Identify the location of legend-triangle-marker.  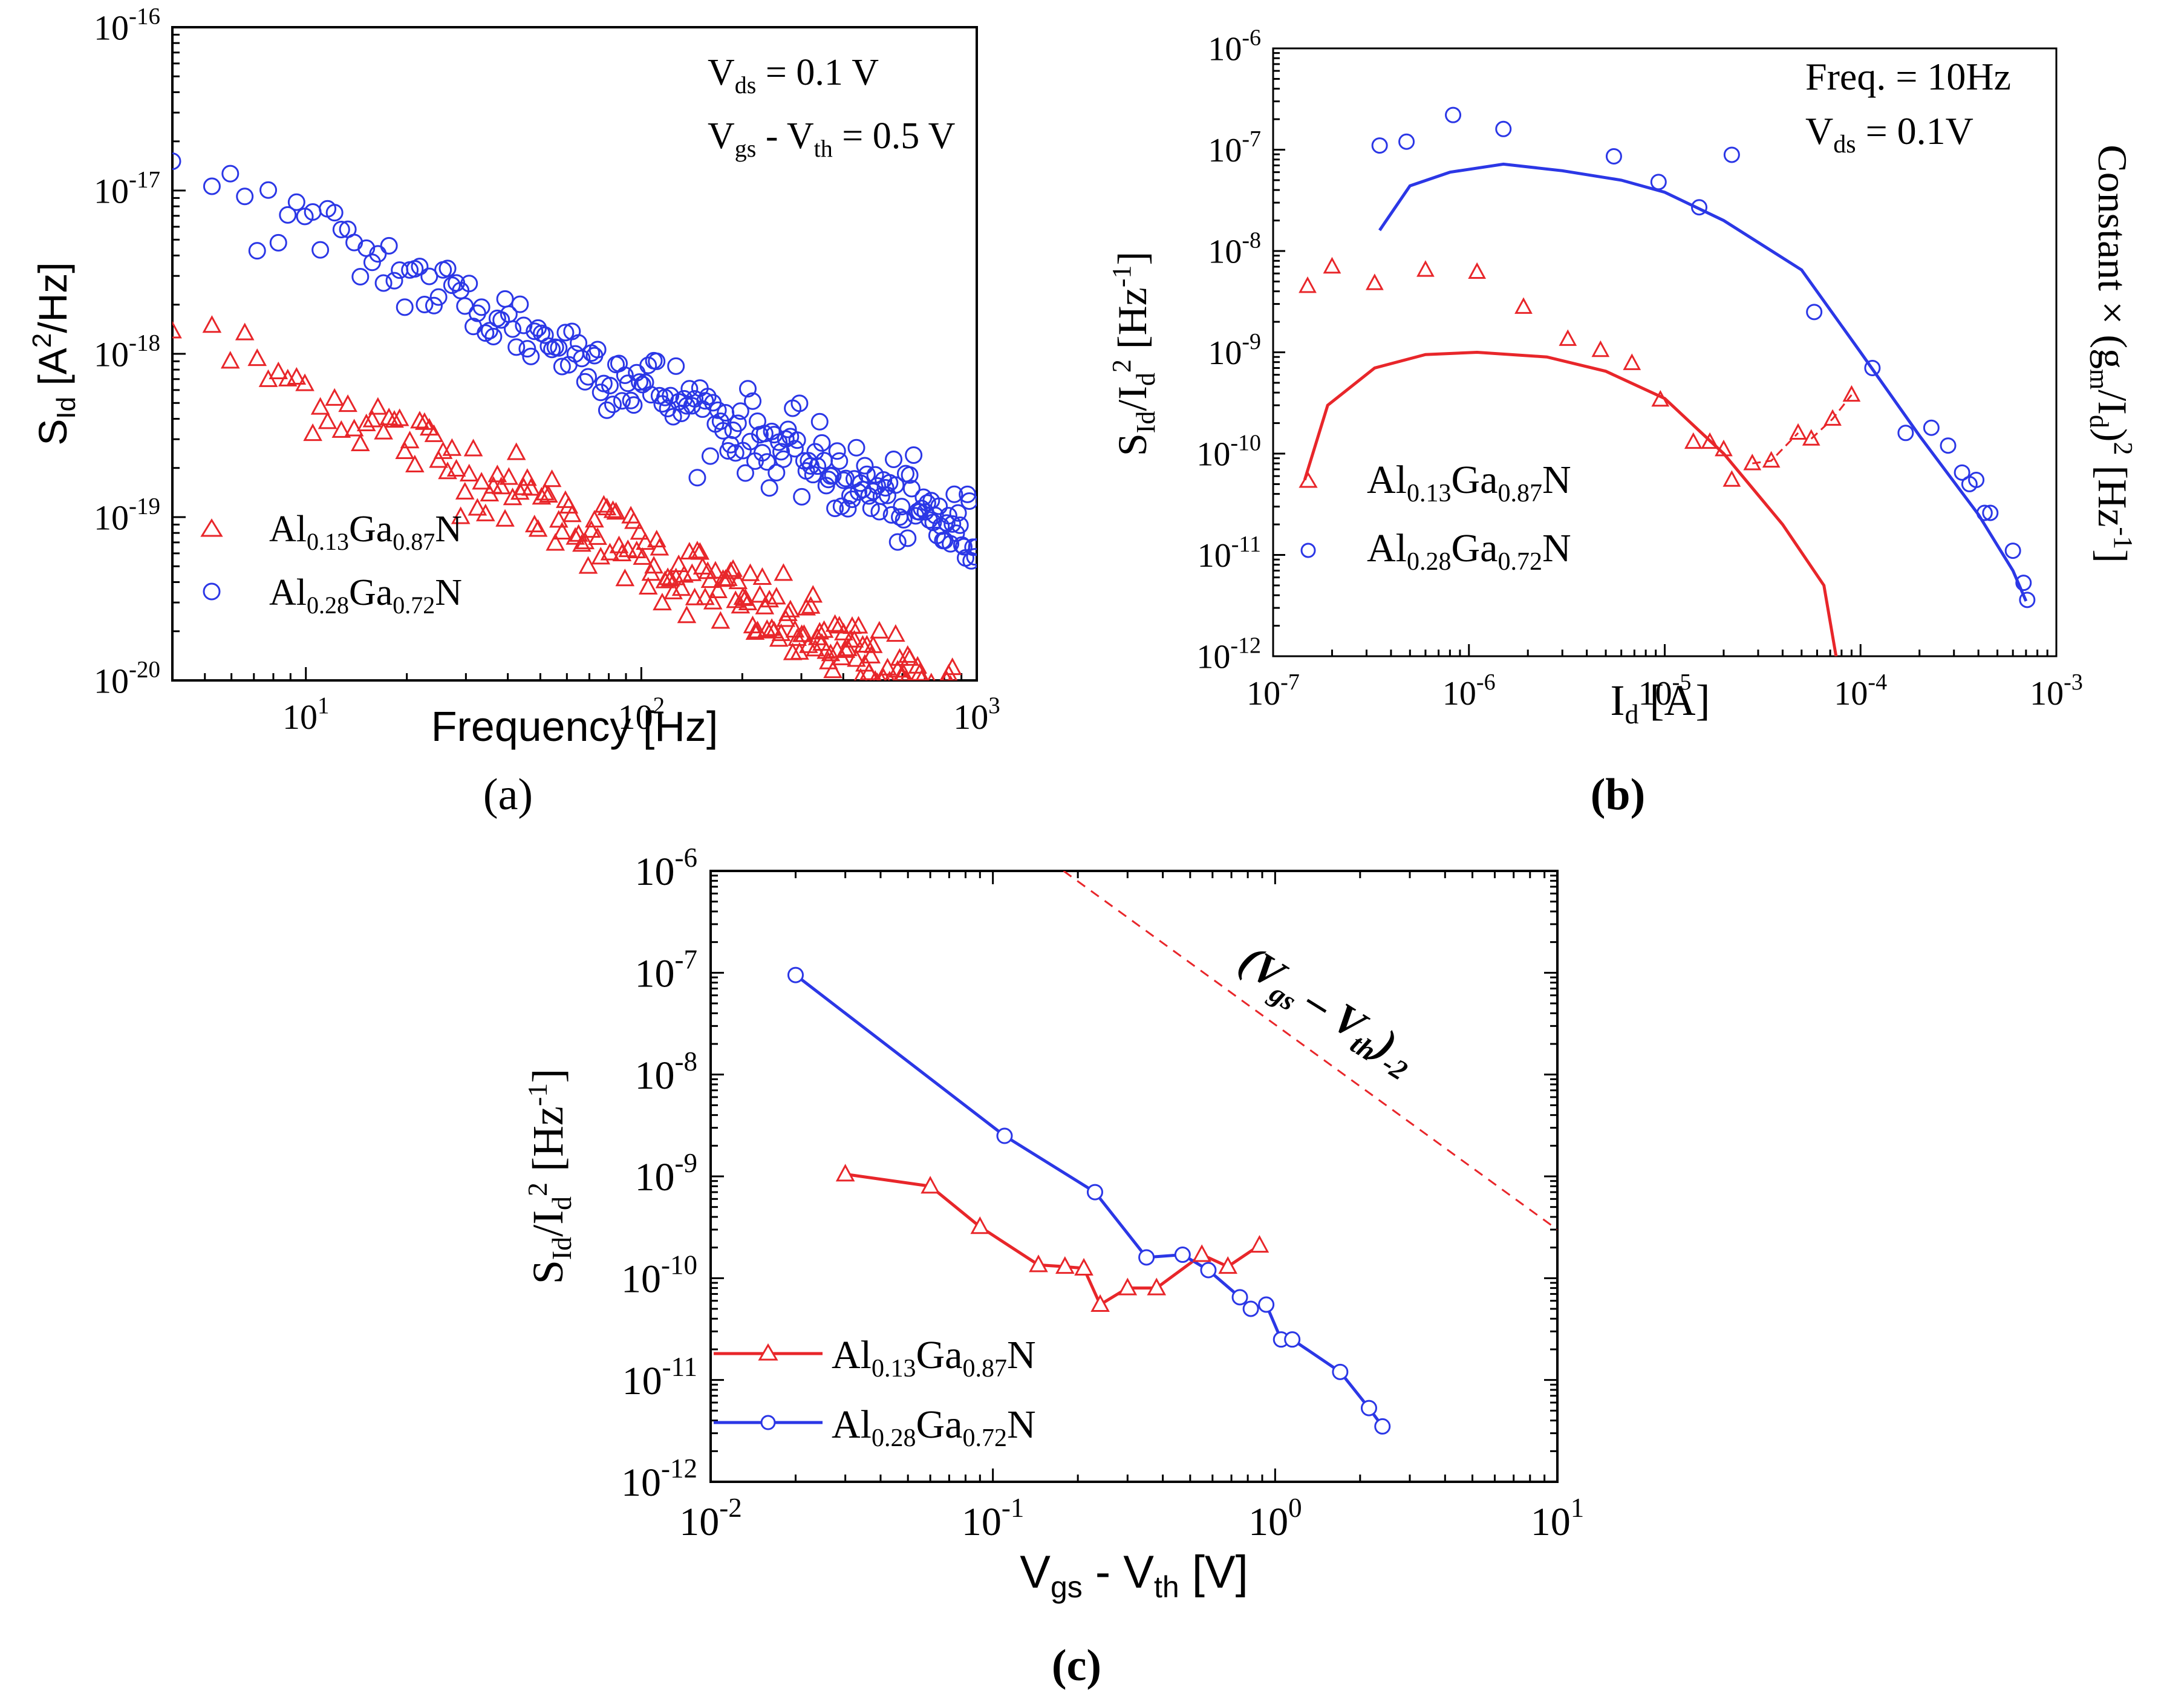
(768, 1352).